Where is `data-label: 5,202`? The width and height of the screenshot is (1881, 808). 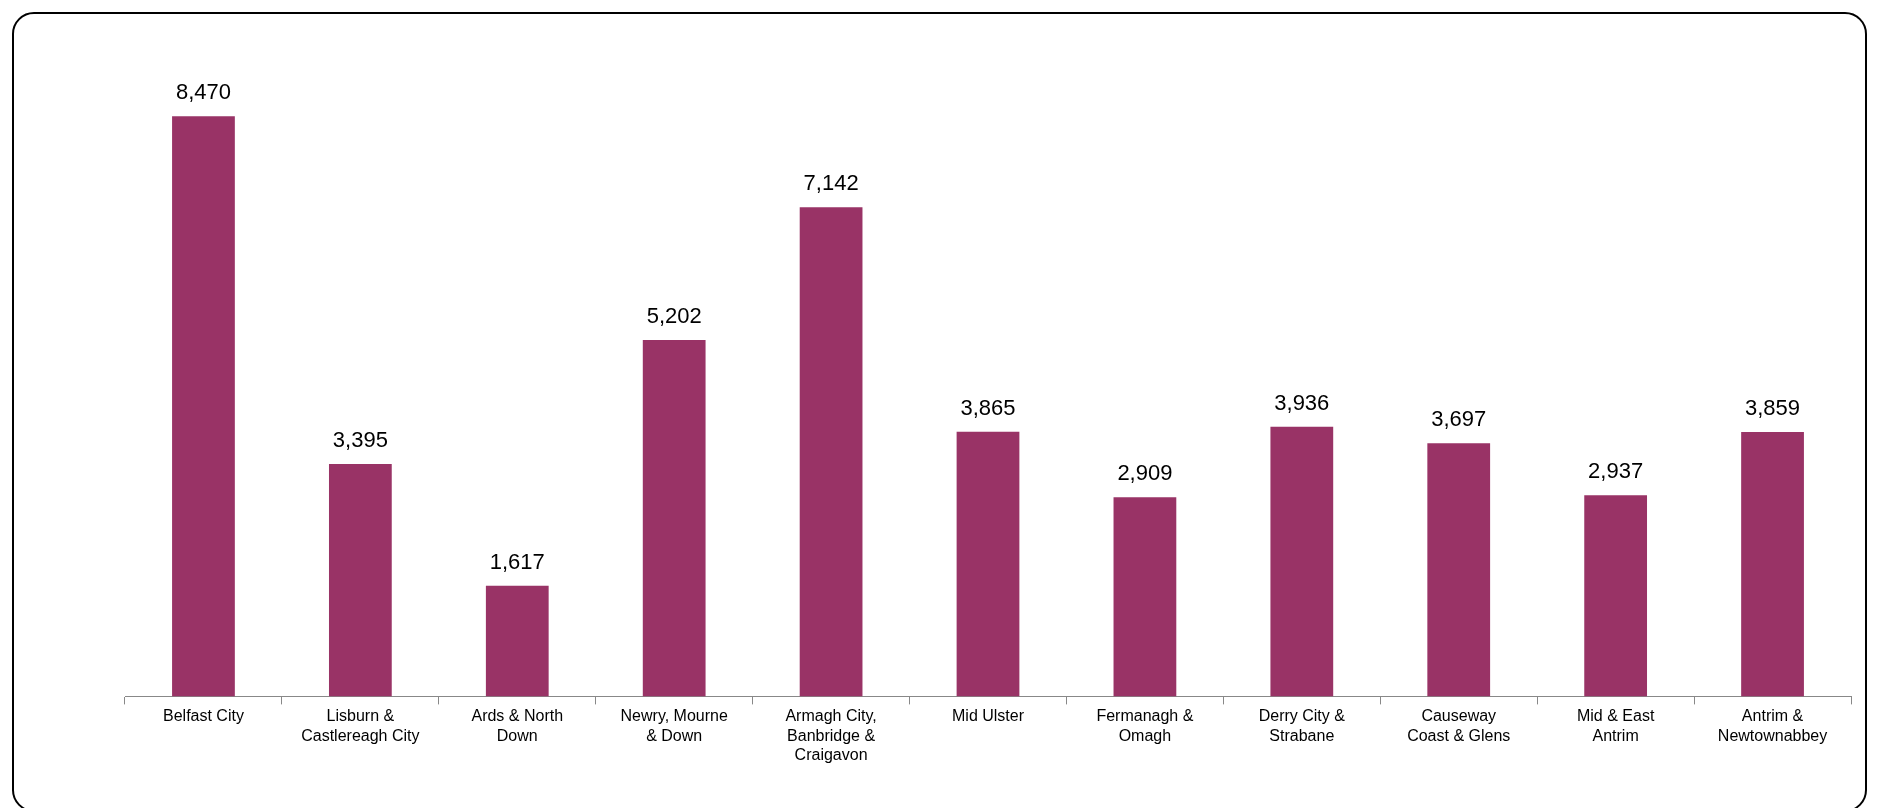 data-label: 5,202 is located at coordinates (674, 316).